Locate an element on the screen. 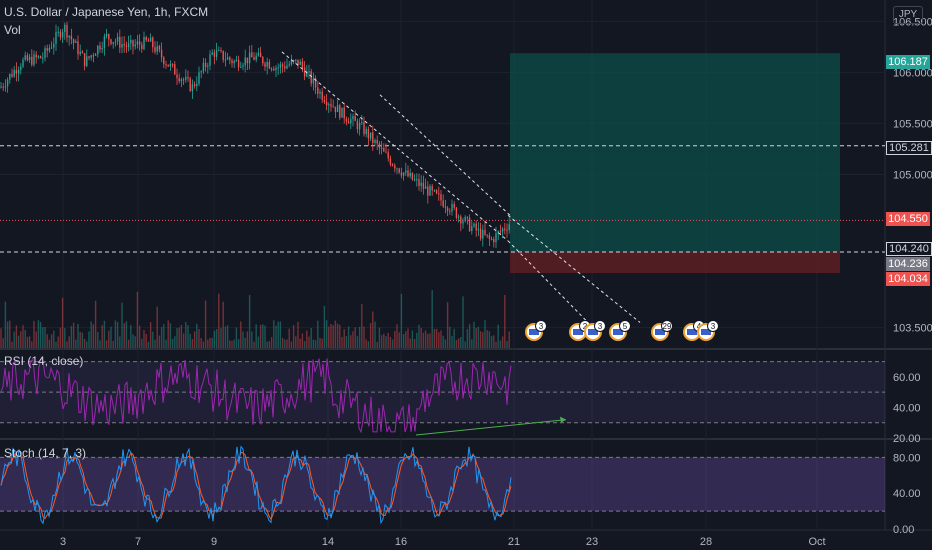 The width and height of the screenshot is (932, 550). currency-button: JPY is located at coordinates (908, 15).